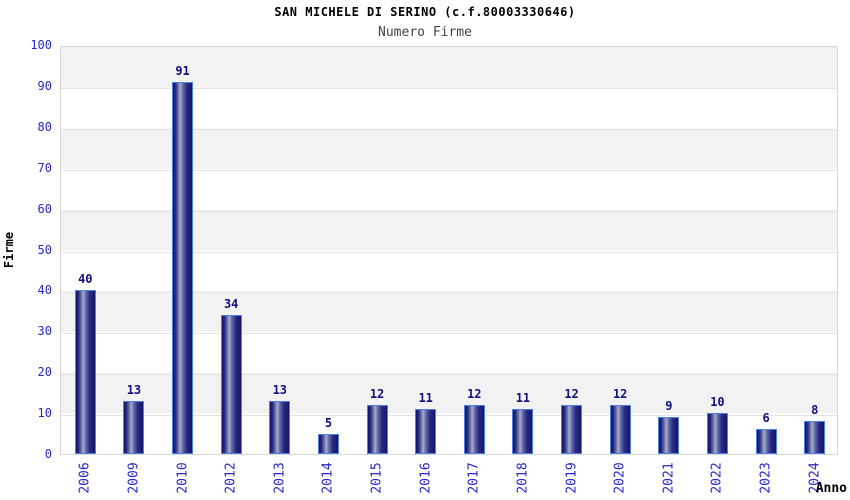 This screenshot has width=850, height=500. I want to click on x-tick-label: 2020, so click(620, 478).